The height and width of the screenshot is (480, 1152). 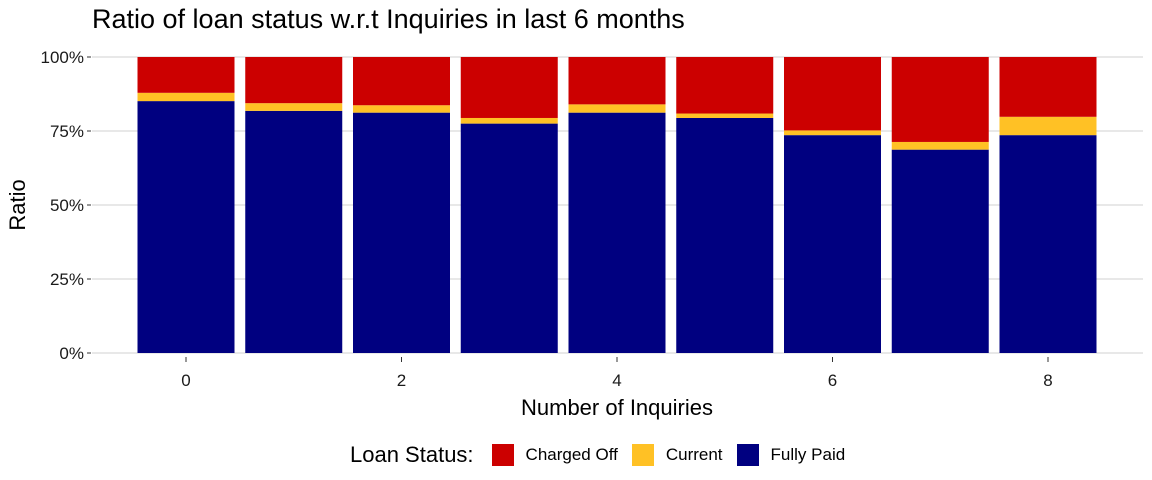 What do you see at coordinates (832, 380) in the screenshot?
I see `x-tick-label: 6` at bounding box center [832, 380].